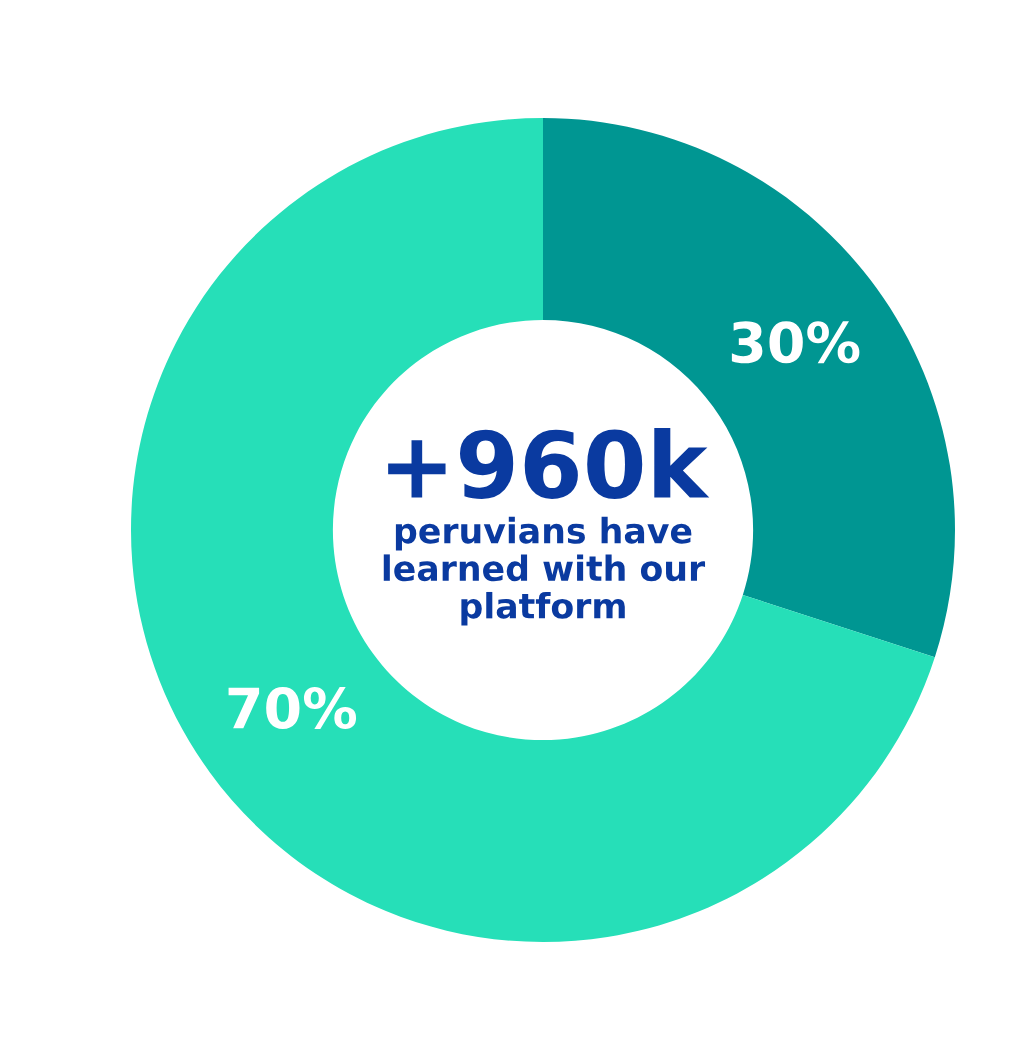  What do you see at coordinates (292, 707) in the screenshot?
I see `data-label: 70%` at bounding box center [292, 707].